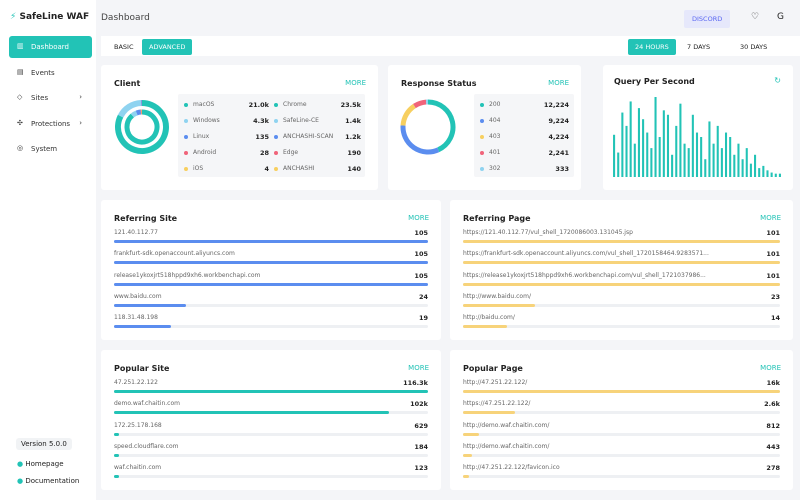  I want to click on item-name: http://47.251.22.122/, so click(495, 382).